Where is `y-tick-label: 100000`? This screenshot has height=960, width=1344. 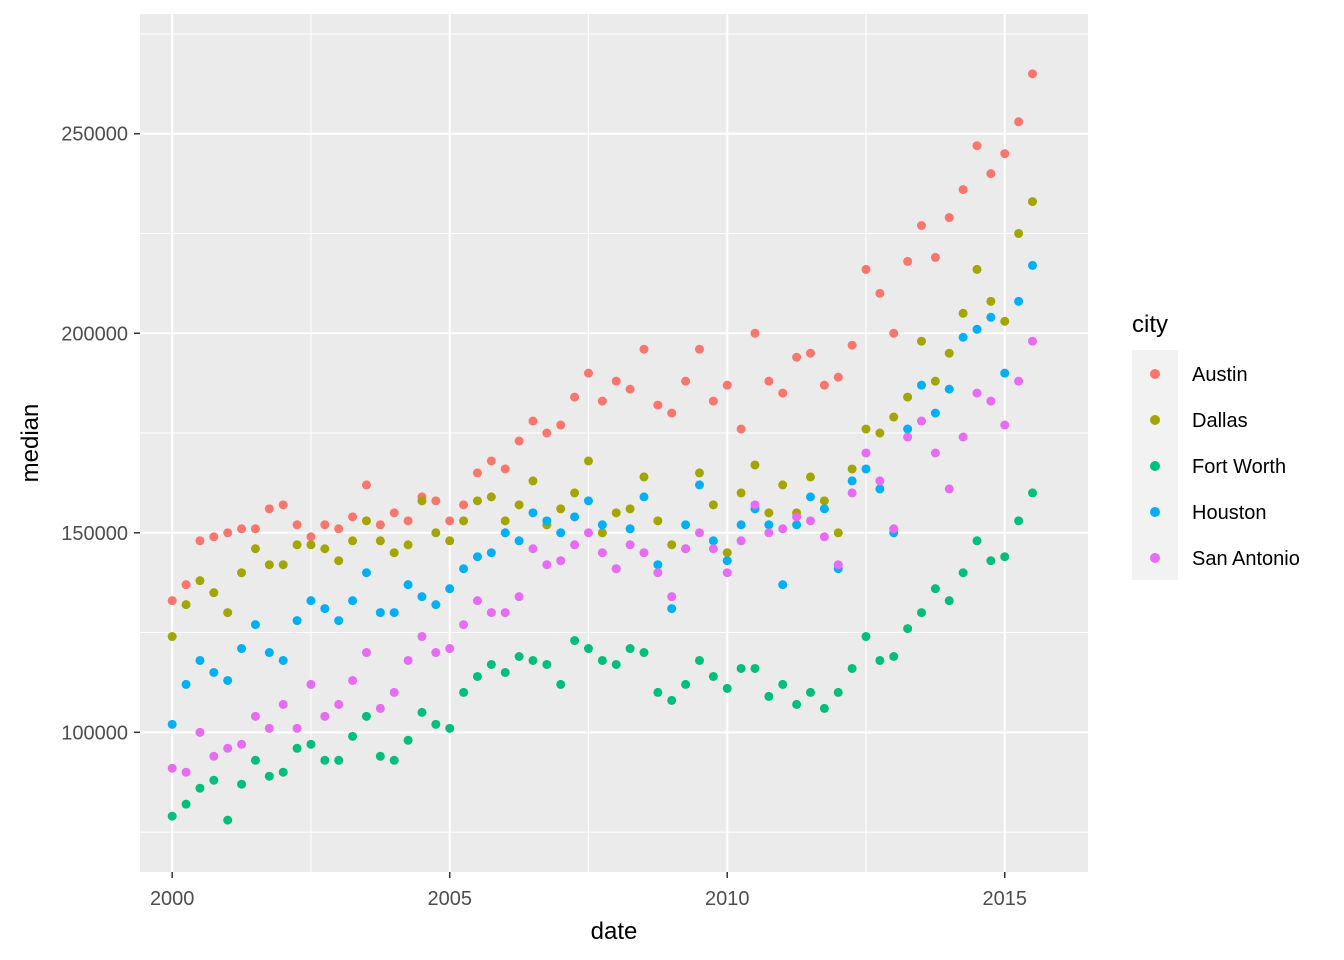 y-tick-label: 100000 is located at coordinates (94, 733).